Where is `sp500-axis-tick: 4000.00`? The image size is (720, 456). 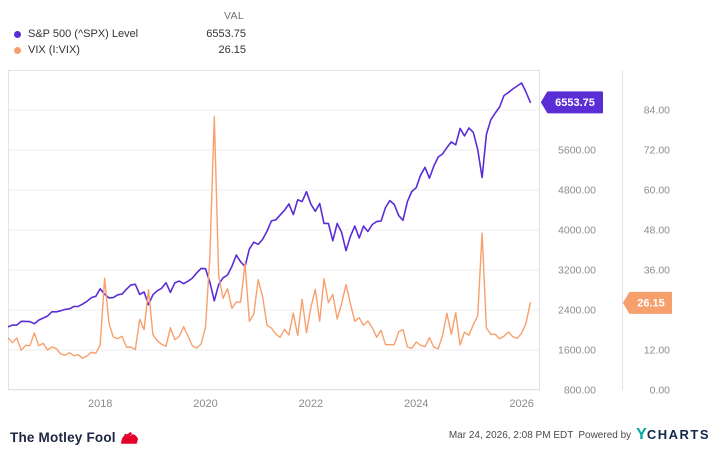
sp500-axis-tick: 4000.00 is located at coordinates (577, 231).